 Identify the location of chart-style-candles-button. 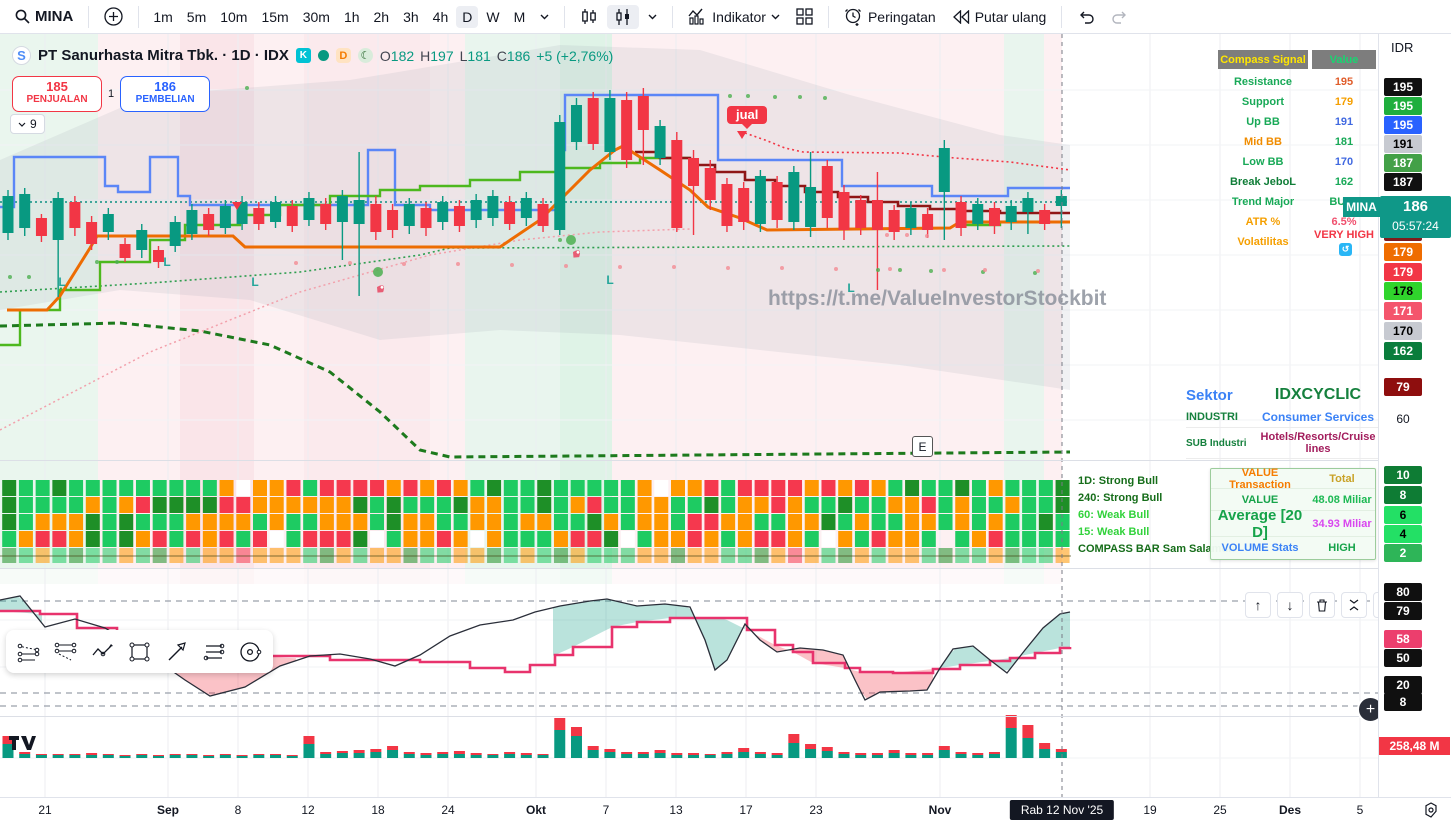
(589, 17).